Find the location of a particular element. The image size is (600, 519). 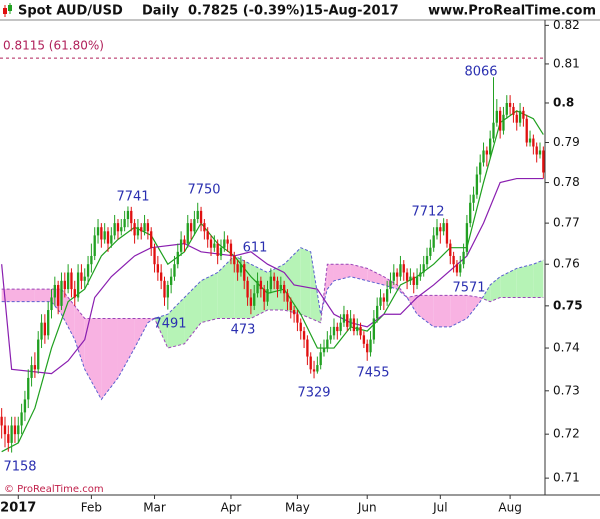

y-tick-label: 0.74 is located at coordinates (566, 348).